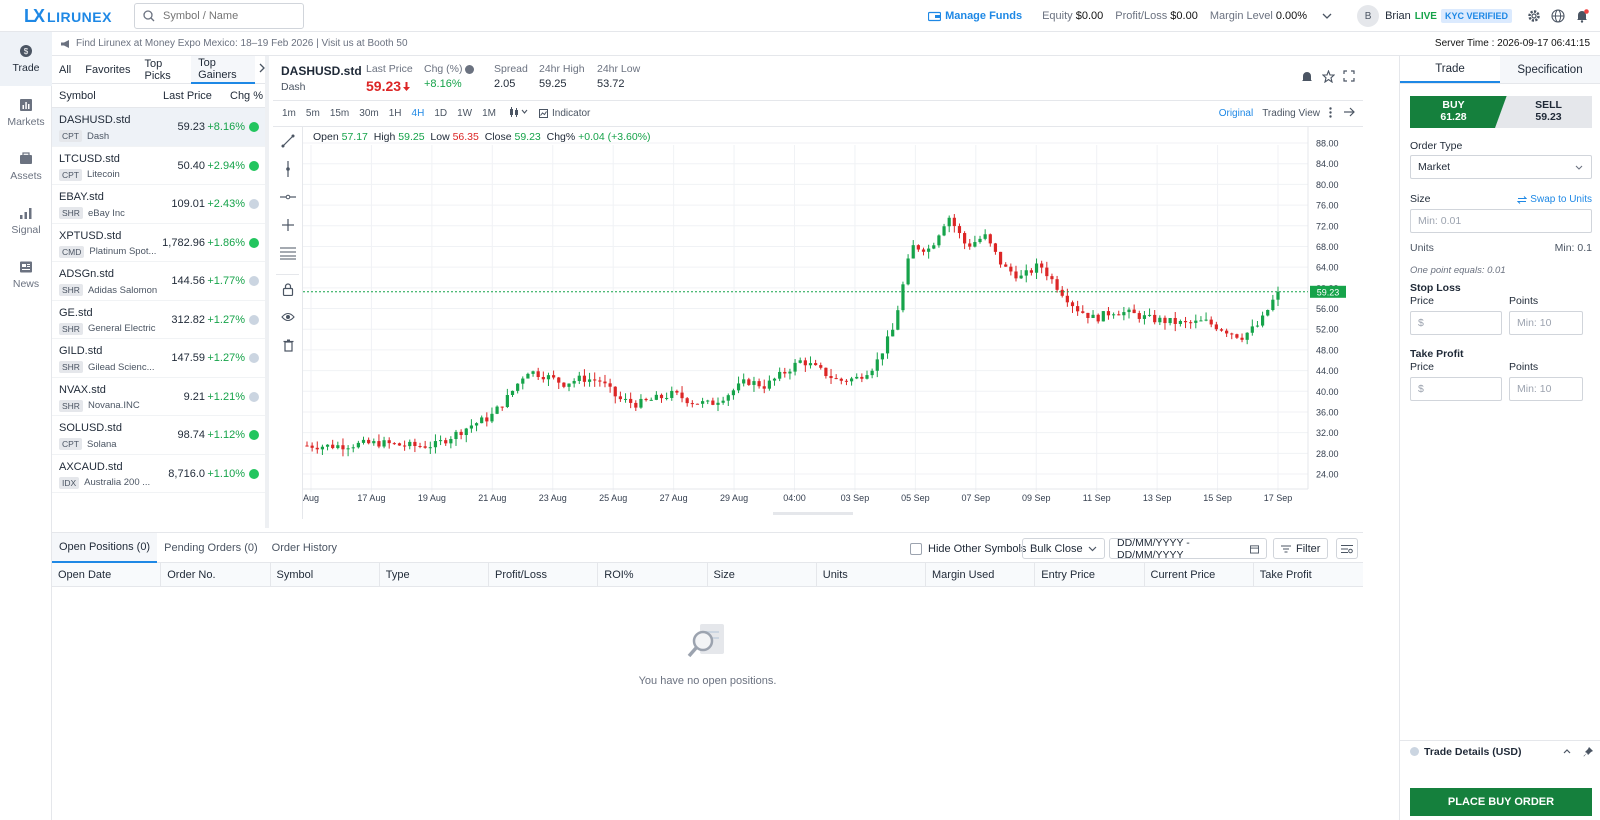 This screenshot has width=1600, height=820. I want to click on trendline-tool-icon, so click(288, 141).